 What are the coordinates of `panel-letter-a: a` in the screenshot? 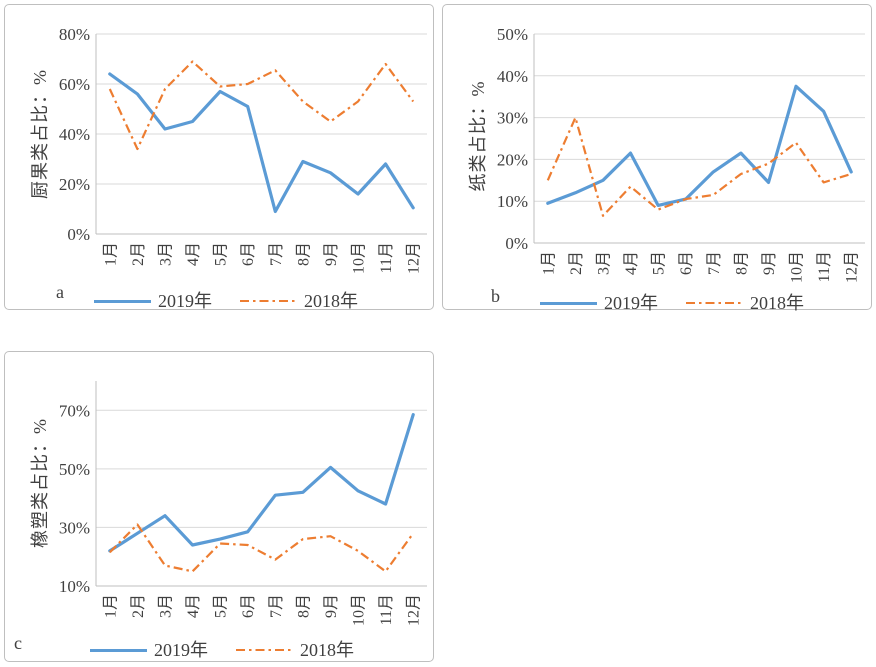 It's located at (60, 292).